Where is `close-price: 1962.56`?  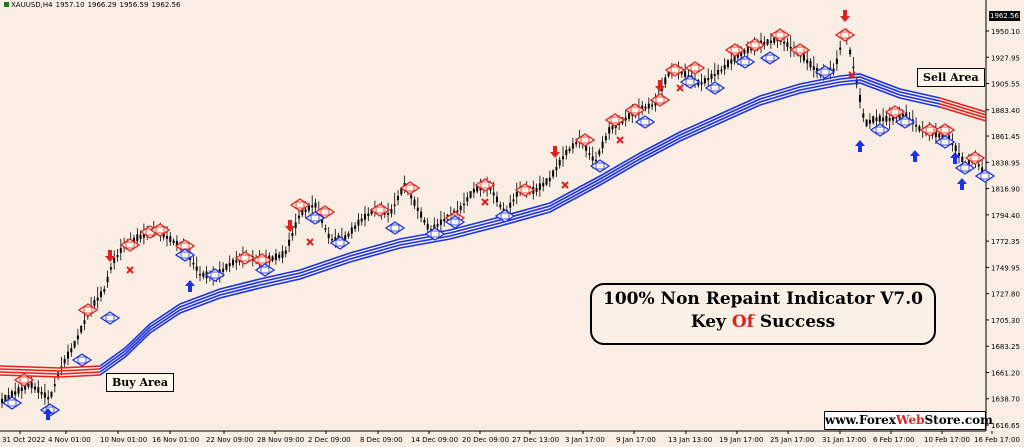 close-price: 1962.56 is located at coordinates (166, 5).